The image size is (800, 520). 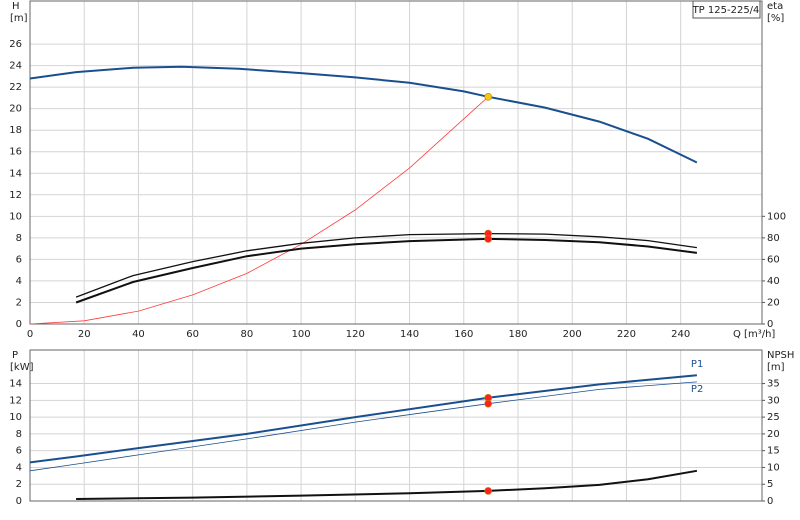 I want to click on y2-tick-label: 80, so click(x=773, y=238).